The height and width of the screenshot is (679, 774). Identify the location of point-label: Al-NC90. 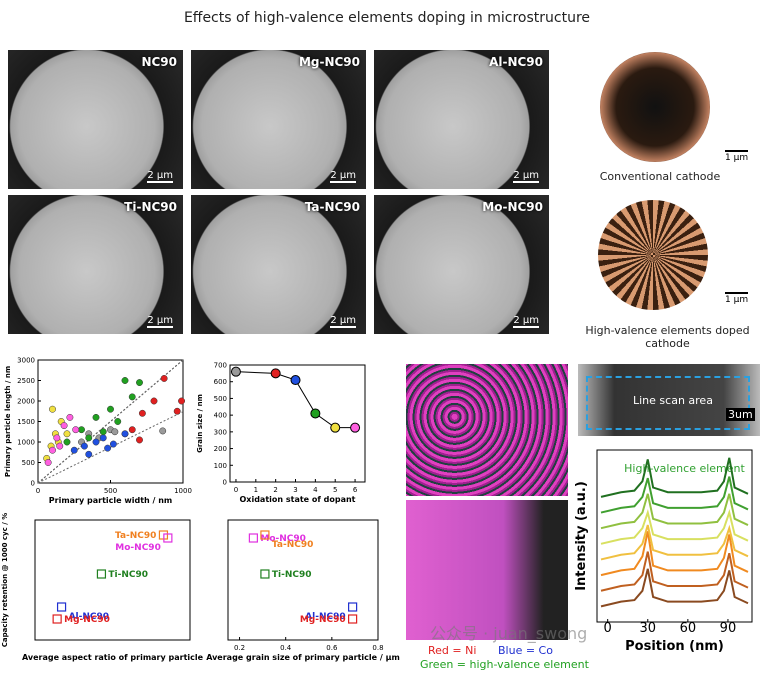
(325, 617).